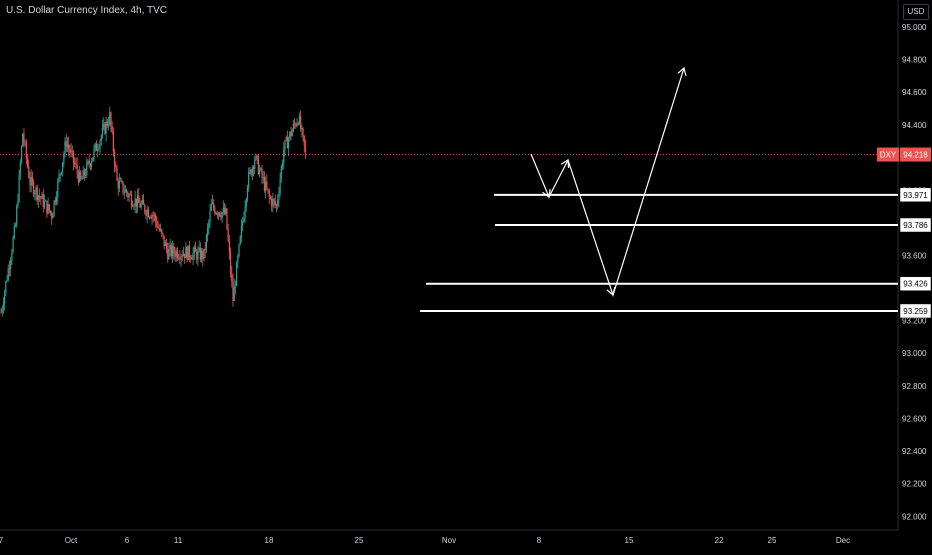 The width and height of the screenshot is (932, 555). Describe the element at coordinates (916, 12) in the screenshot. I see `currency-button: USD` at that location.